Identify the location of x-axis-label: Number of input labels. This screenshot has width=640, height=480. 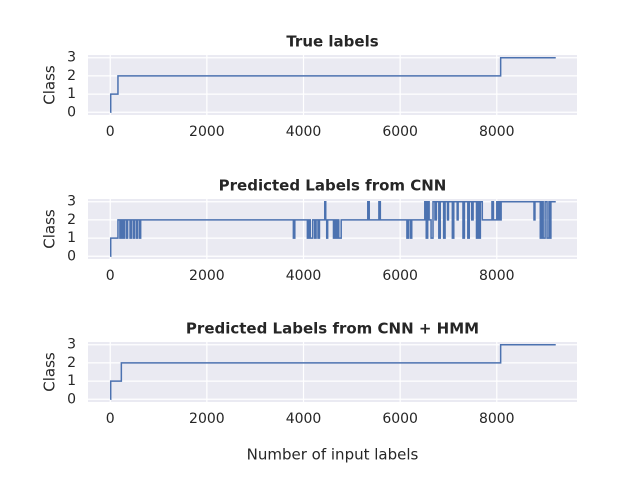
(333, 455).